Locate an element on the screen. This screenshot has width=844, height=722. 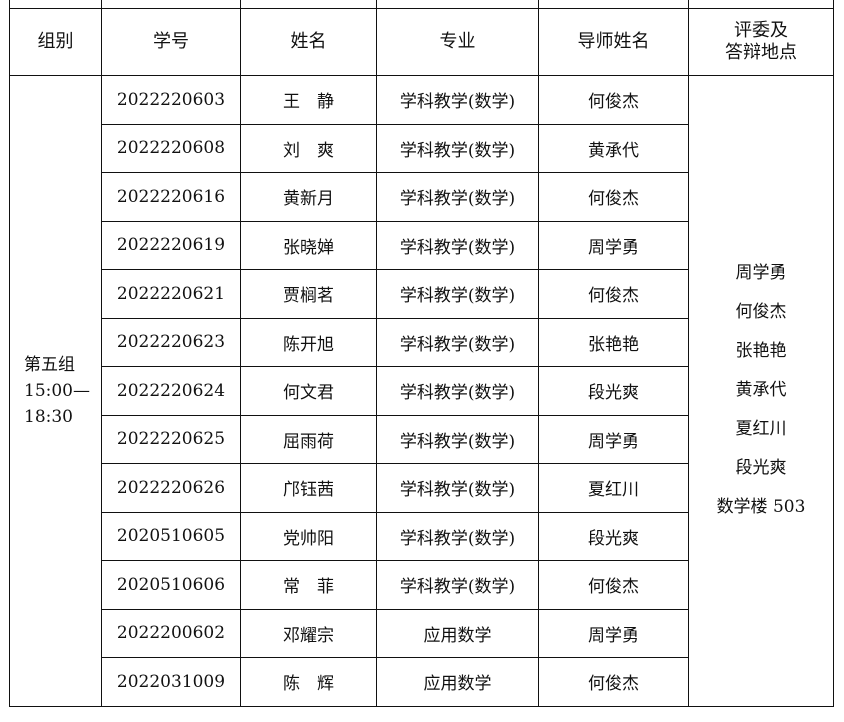
header-advisor: 导师姓名 is located at coordinates (613, 42).